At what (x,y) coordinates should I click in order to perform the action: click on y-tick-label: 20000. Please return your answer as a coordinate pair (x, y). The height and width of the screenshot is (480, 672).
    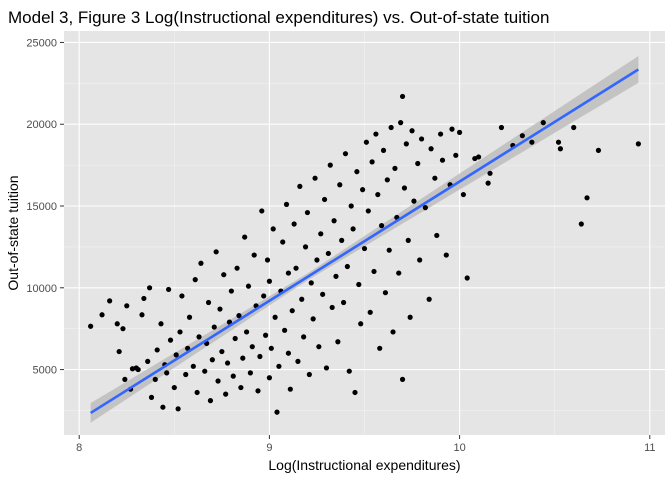
    Looking at the image, I should click on (41, 125).